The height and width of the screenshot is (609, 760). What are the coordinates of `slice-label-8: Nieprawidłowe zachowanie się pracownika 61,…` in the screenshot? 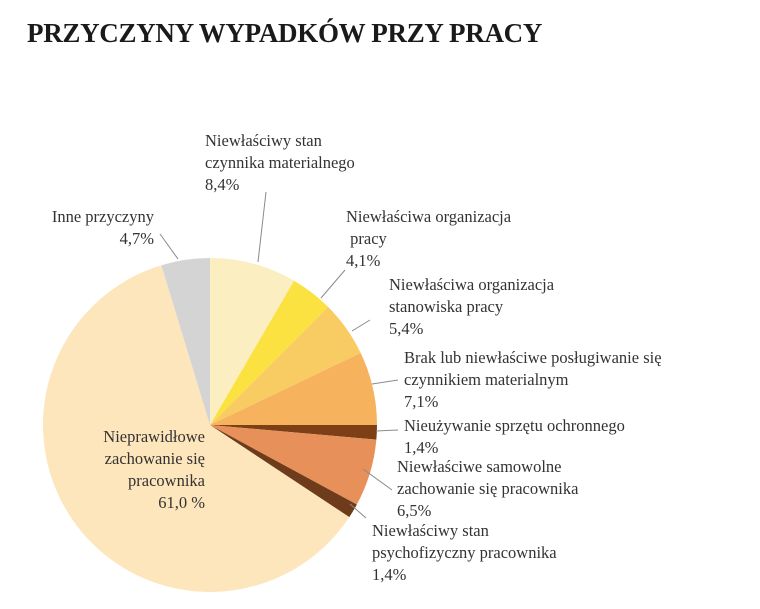 It's located at (125, 470).